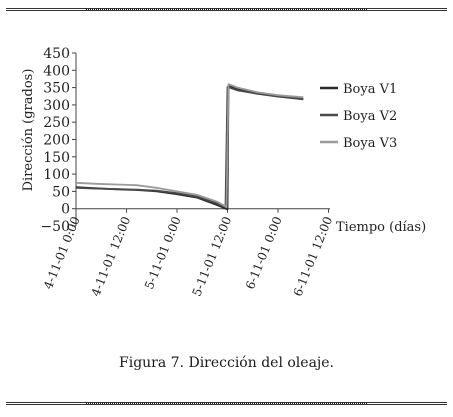 The image size is (453, 417). I want to click on y-tick-label: 200, so click(56, 141).